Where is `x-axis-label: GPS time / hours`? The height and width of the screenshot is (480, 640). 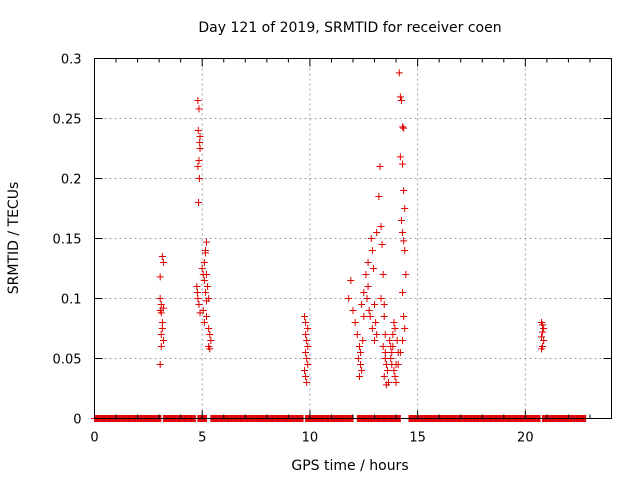
x-axis-label: GPS time / hours is located at coordinates (349, 466).